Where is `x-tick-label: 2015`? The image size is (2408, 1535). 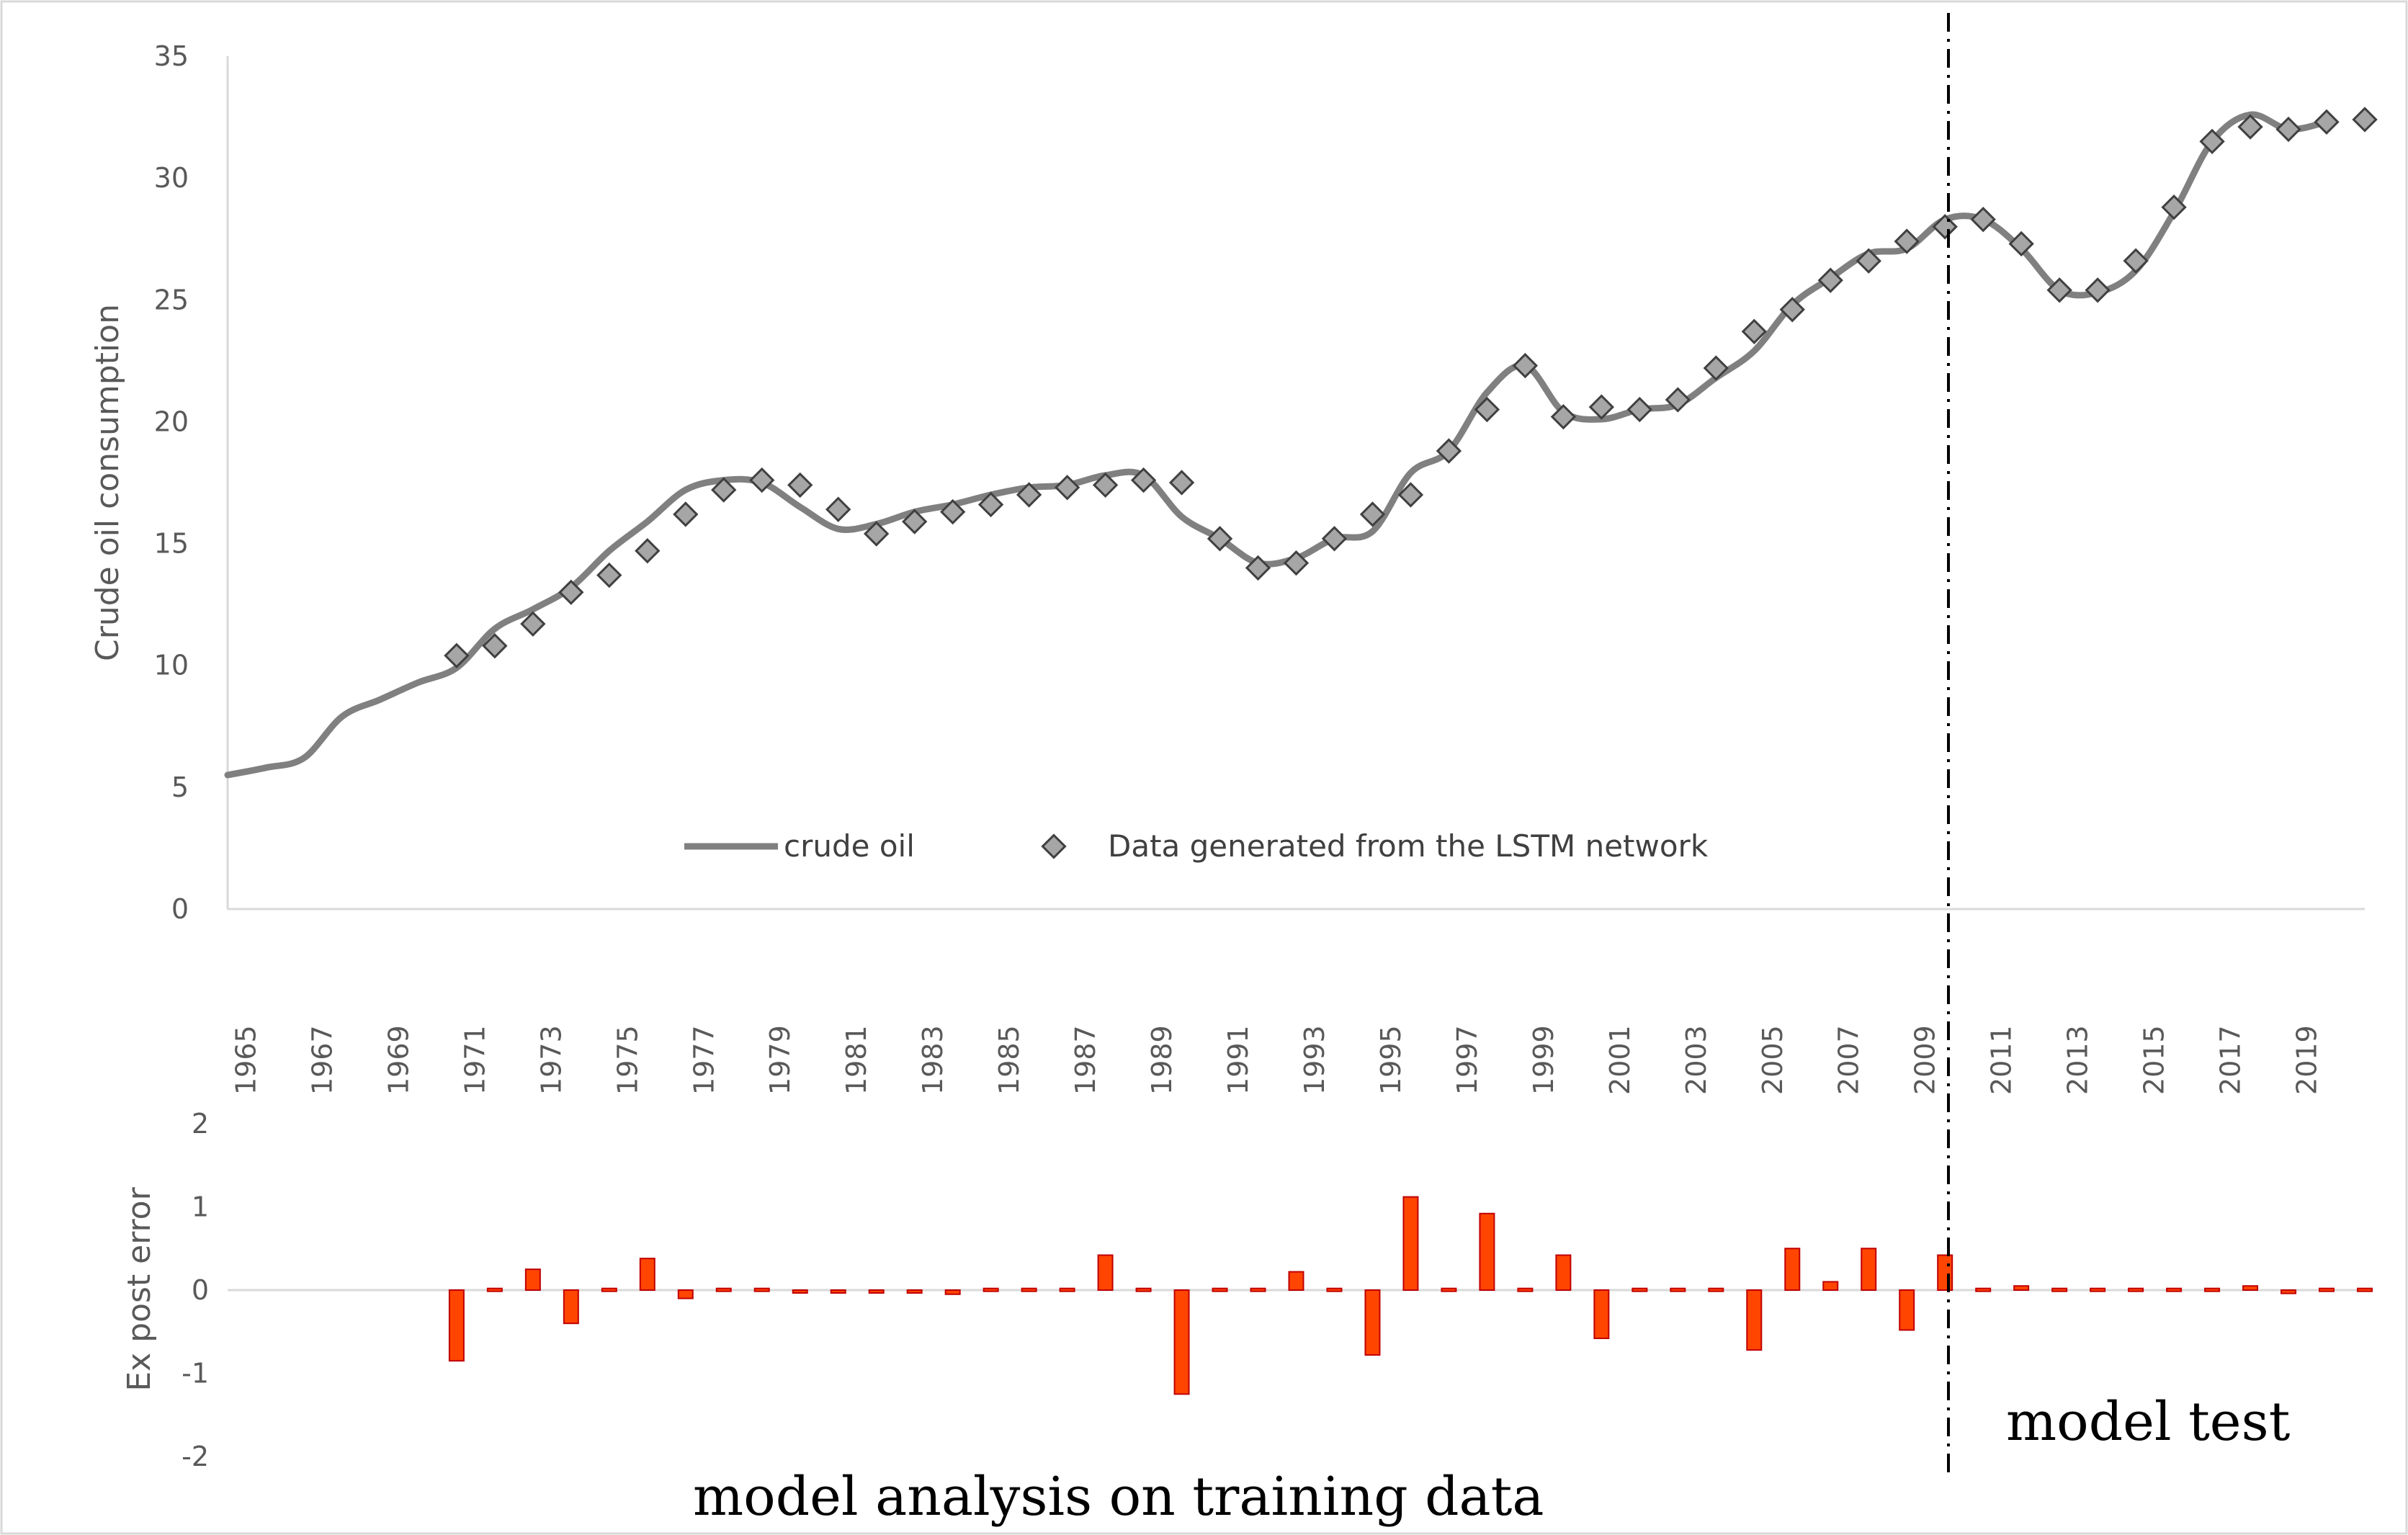
x-tick-label: 2015 is located at coordinates (2154, 1060).